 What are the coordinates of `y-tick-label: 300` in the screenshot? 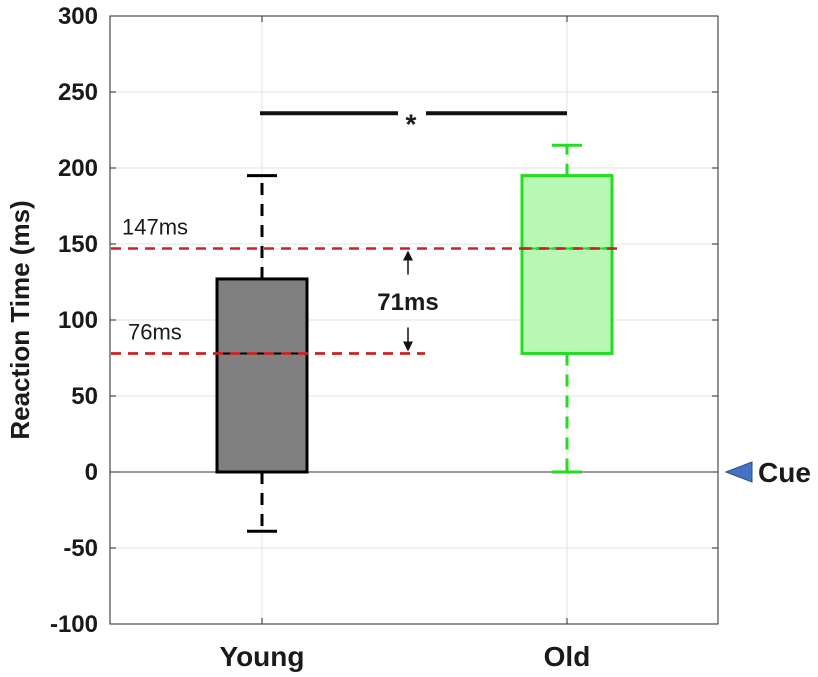 It's located at (78, 16).